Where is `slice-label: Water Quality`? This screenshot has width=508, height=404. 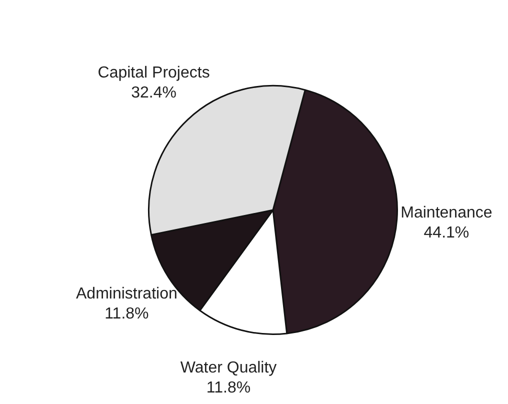
slice-label: Water Quality is located at coordinates (228, 368).